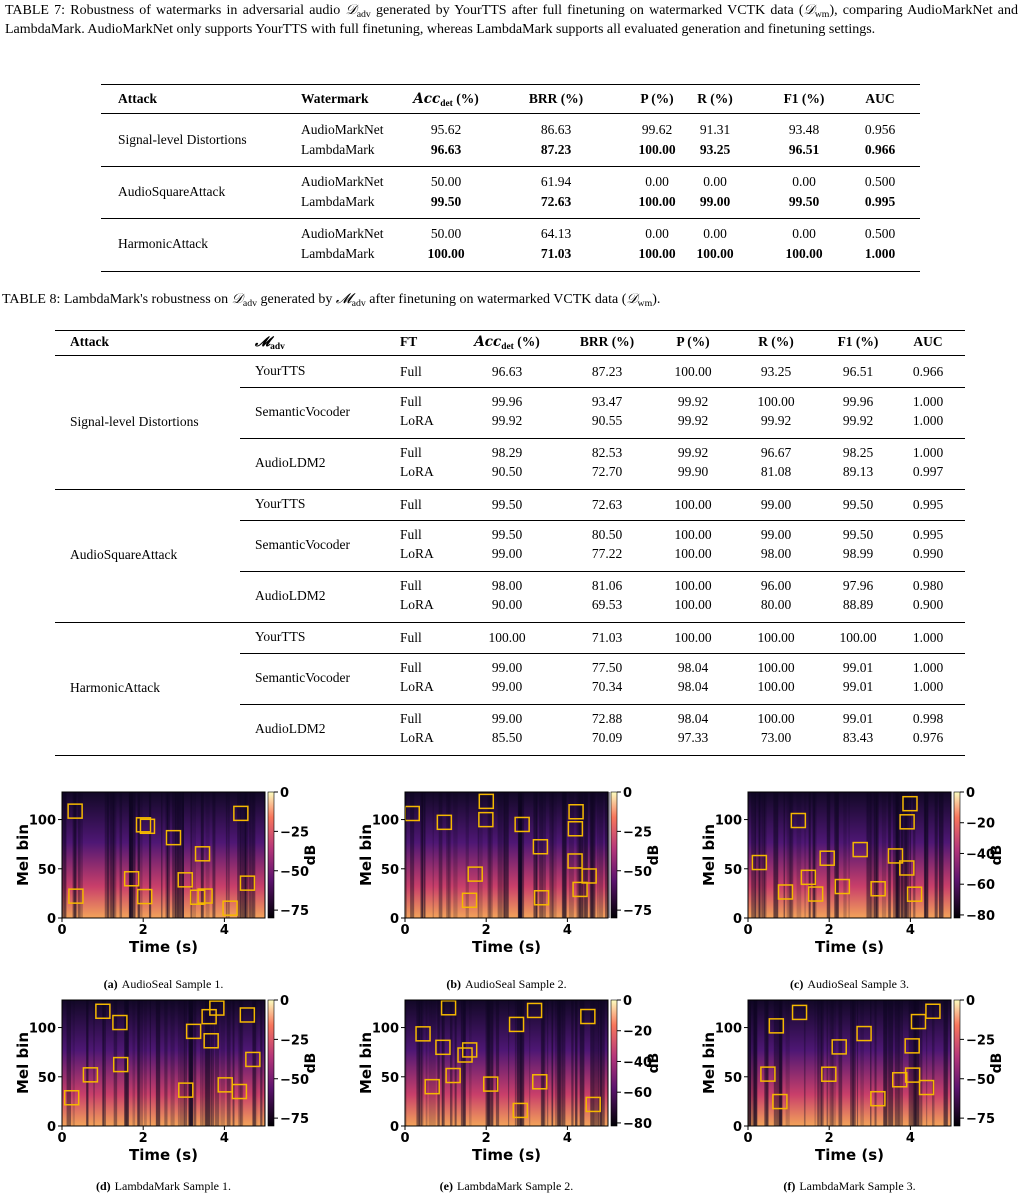  I want to click on cell: LoRA, so click(417, 471).